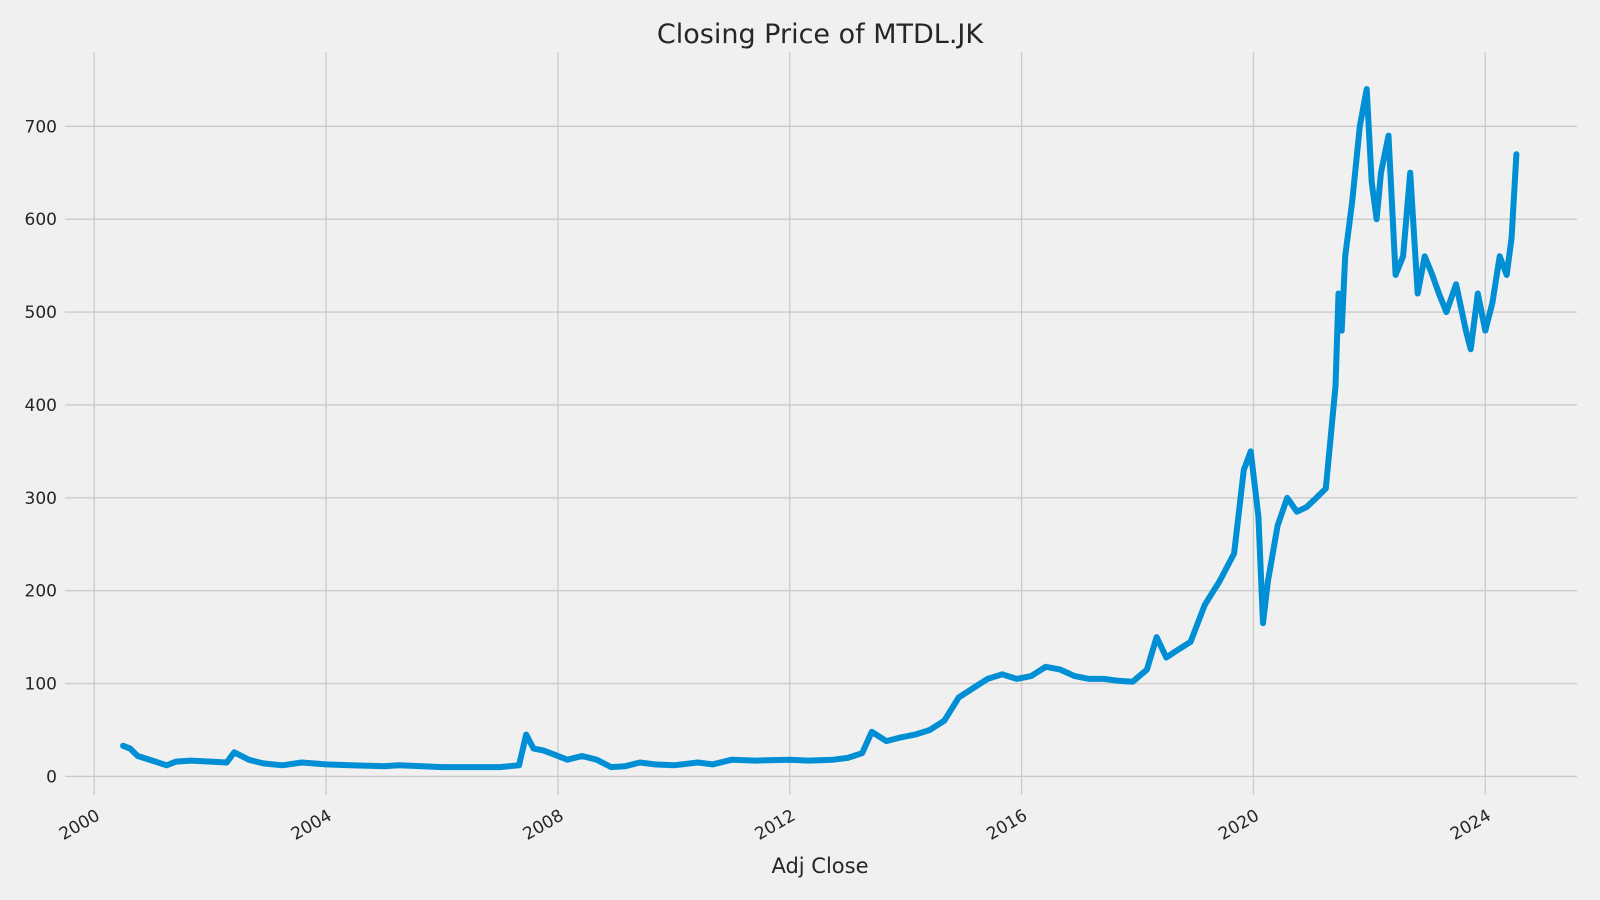  I want to click on y-tick-label: 500, so click(41, 313).